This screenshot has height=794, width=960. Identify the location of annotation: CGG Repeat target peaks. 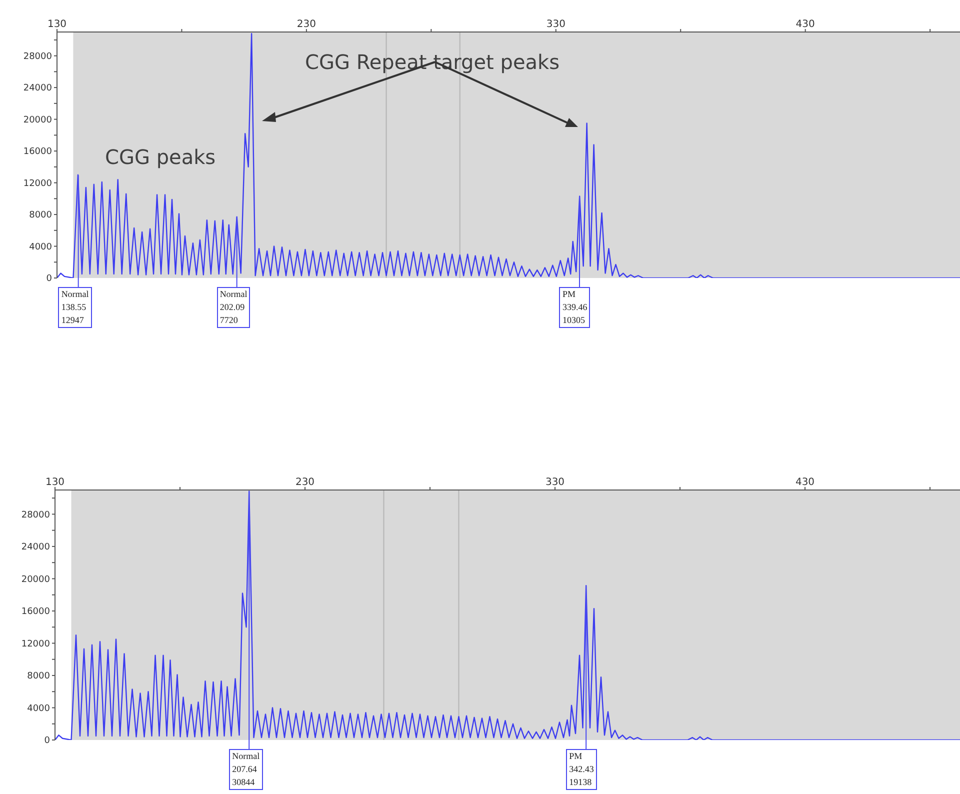
(432, 62).